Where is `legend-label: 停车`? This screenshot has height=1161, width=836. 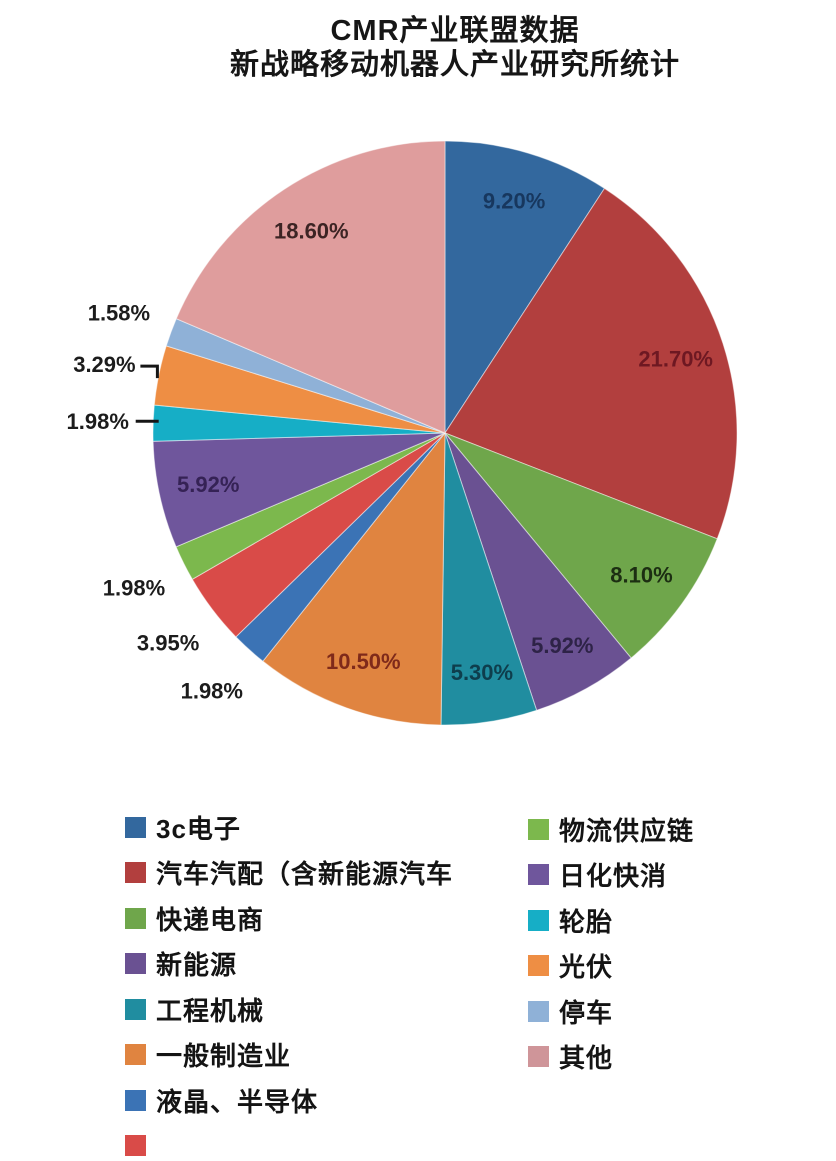
legend-label: 停车 is located at coordinates (586, 1012).